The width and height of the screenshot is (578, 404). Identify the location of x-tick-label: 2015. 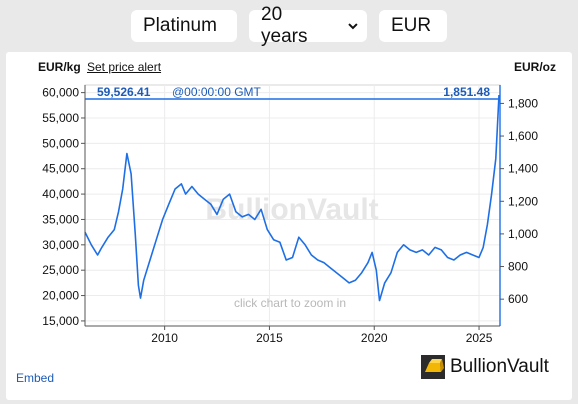
(269, 338).